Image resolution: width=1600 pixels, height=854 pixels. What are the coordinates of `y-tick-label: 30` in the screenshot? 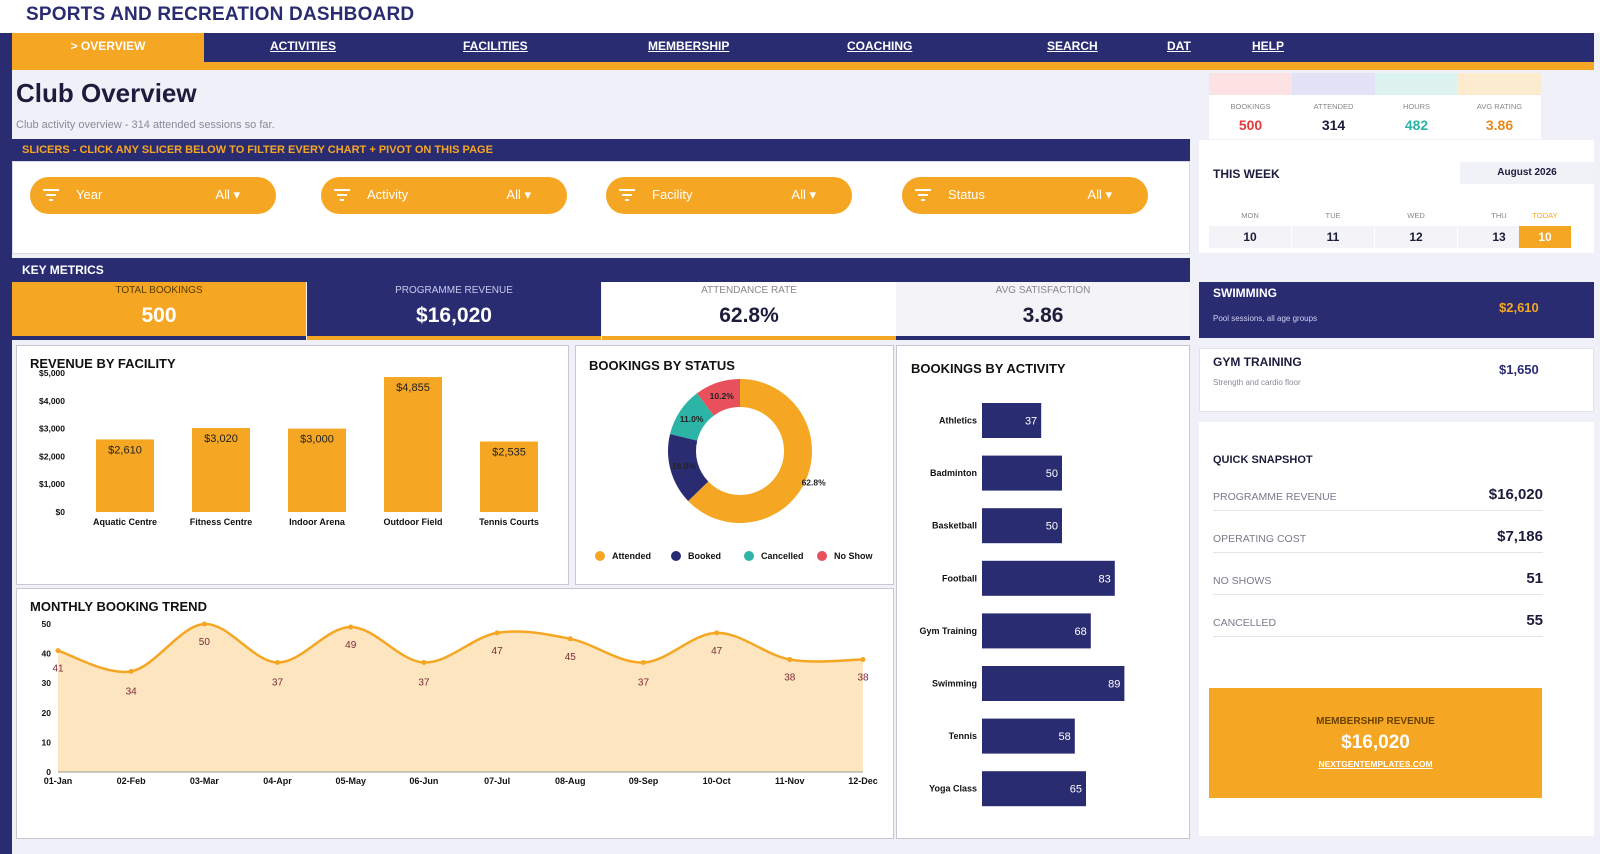 It's located at (47, 683).